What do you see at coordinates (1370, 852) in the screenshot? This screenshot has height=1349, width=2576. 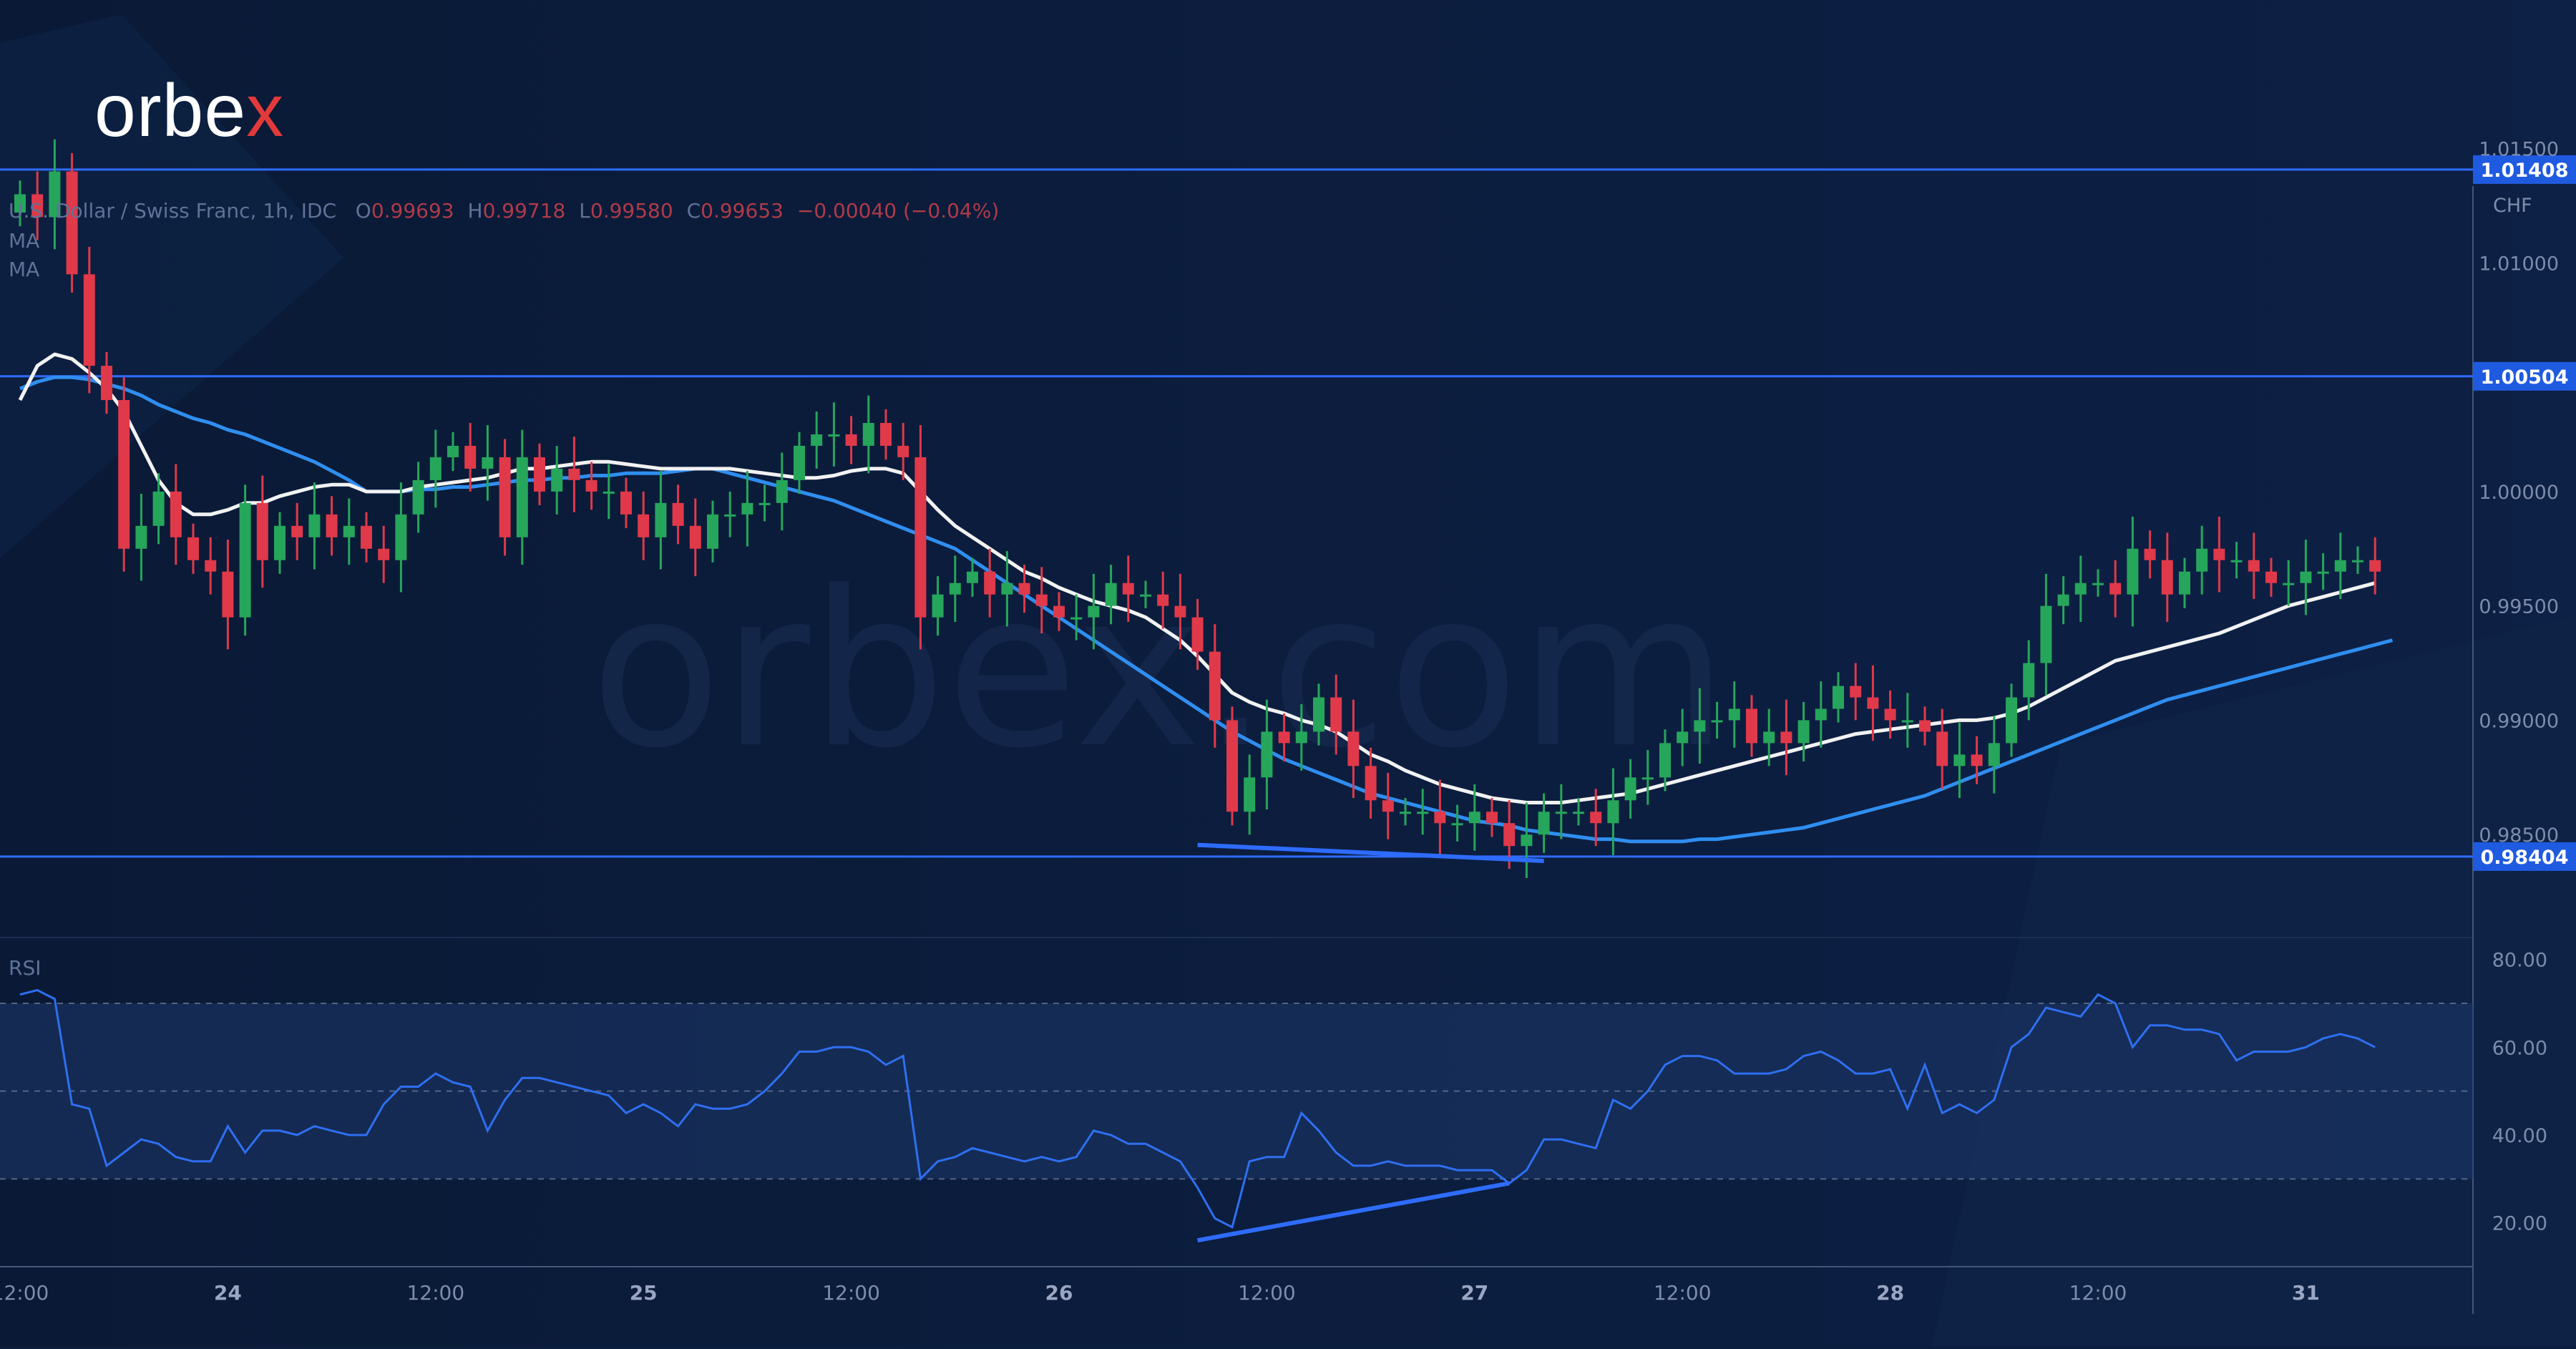 I see `price-trendline` at bounding box center [1370, 852].